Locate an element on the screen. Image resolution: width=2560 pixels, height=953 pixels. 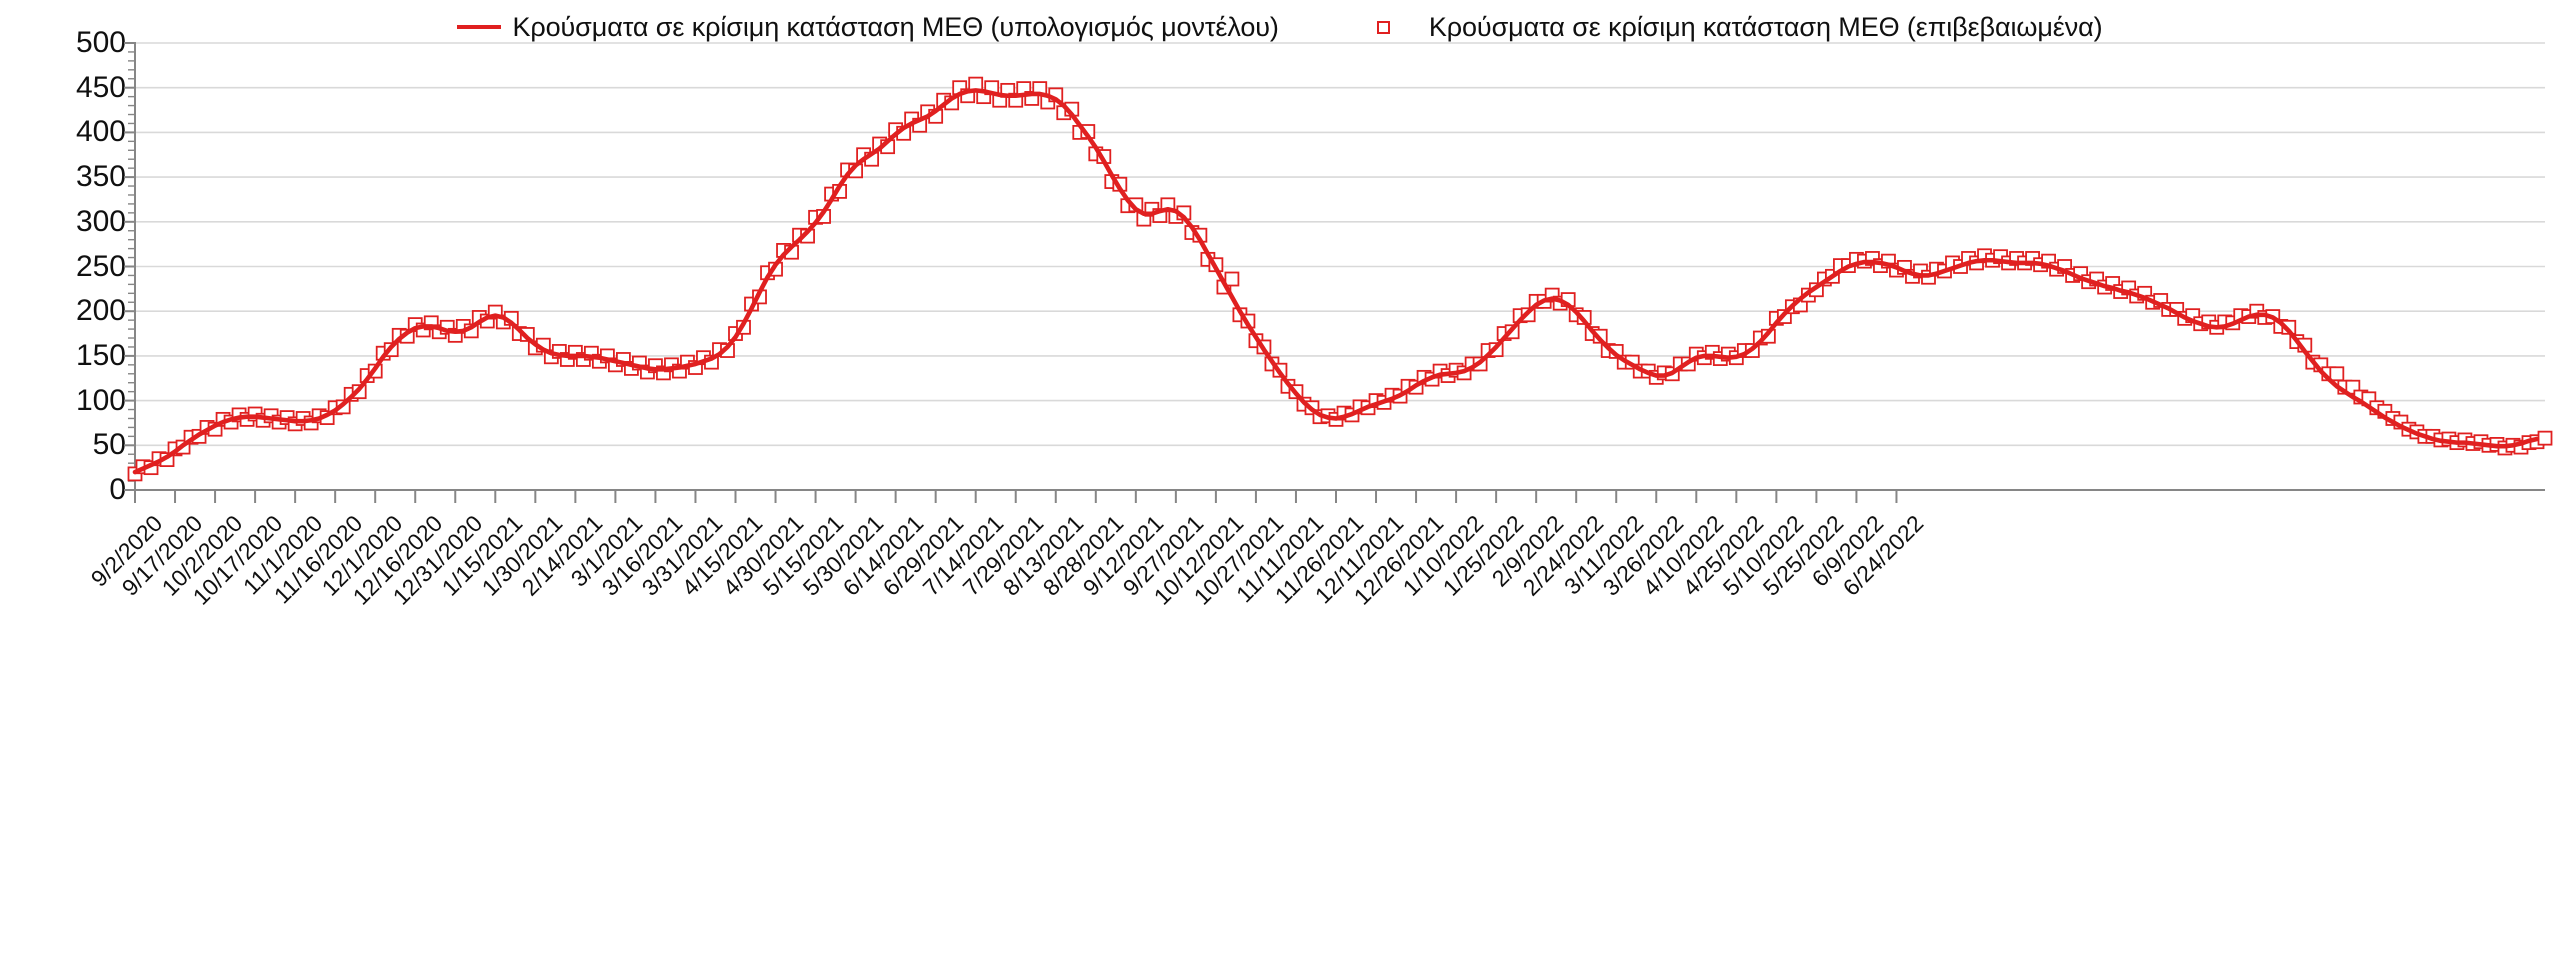
y-tick-label: 200 is located at coordinates (100, 311).